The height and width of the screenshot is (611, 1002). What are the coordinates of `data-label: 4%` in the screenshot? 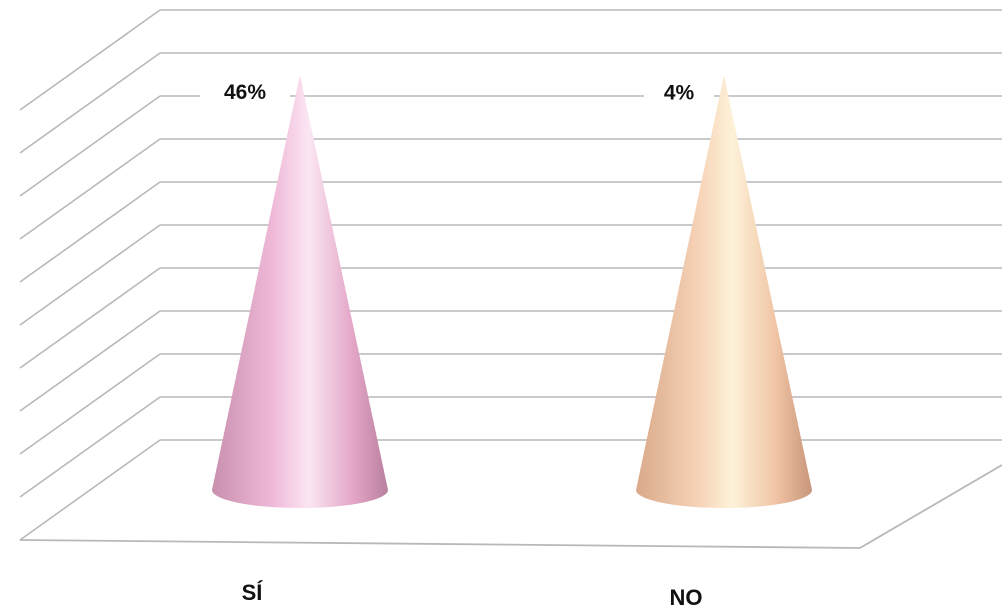 It's located at (679, 92).